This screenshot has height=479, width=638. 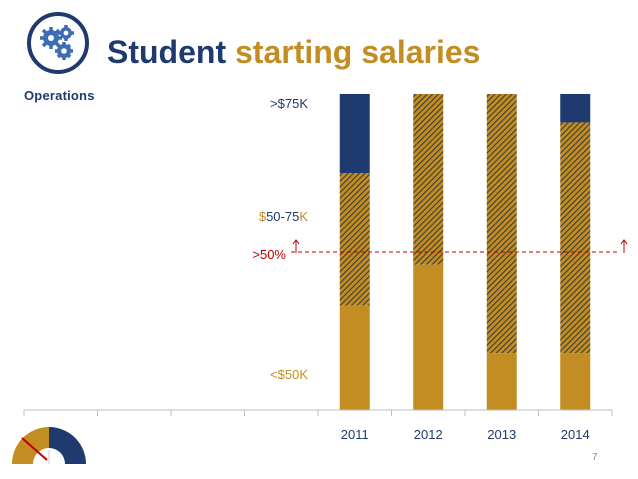 What do you see at coordinates (49, 445) in the screenshot?
I see `gauge-icon` at bounding box center [49, 445].